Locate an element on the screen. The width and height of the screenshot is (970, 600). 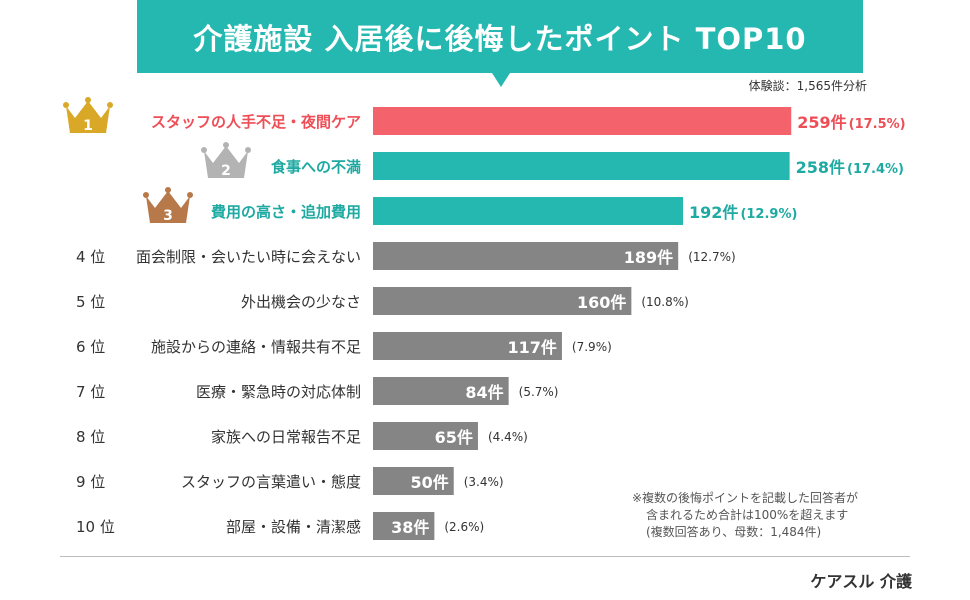
value-label: 259件 (17.5%) is located at coordinates (851, 122).